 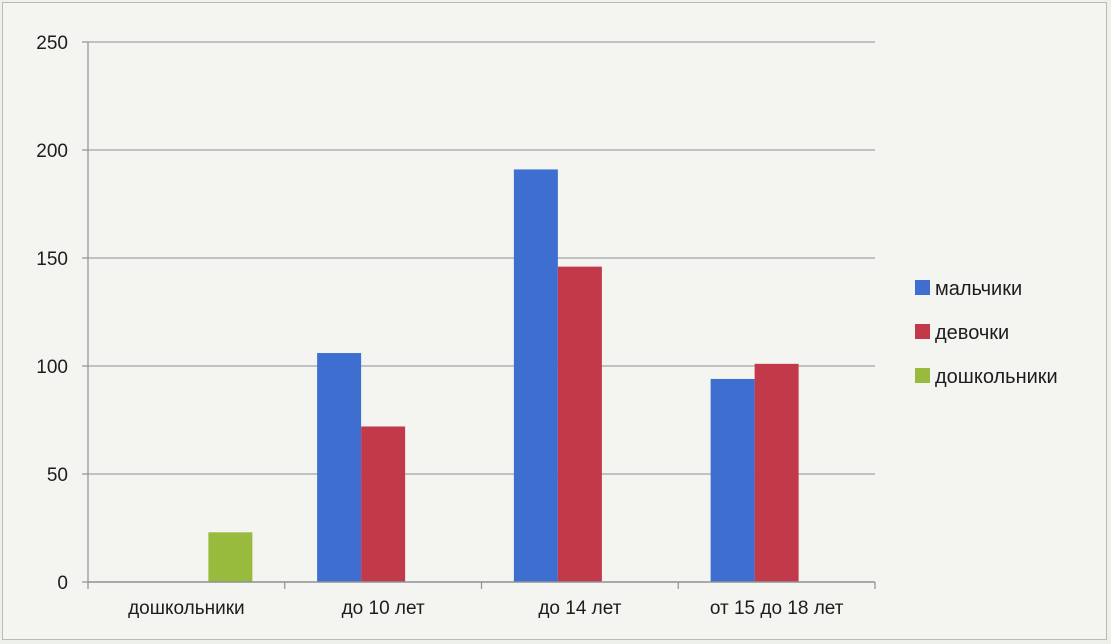 I want to click on x-tick-label: от 15 до 18 лет, so click(x=777, y=608).